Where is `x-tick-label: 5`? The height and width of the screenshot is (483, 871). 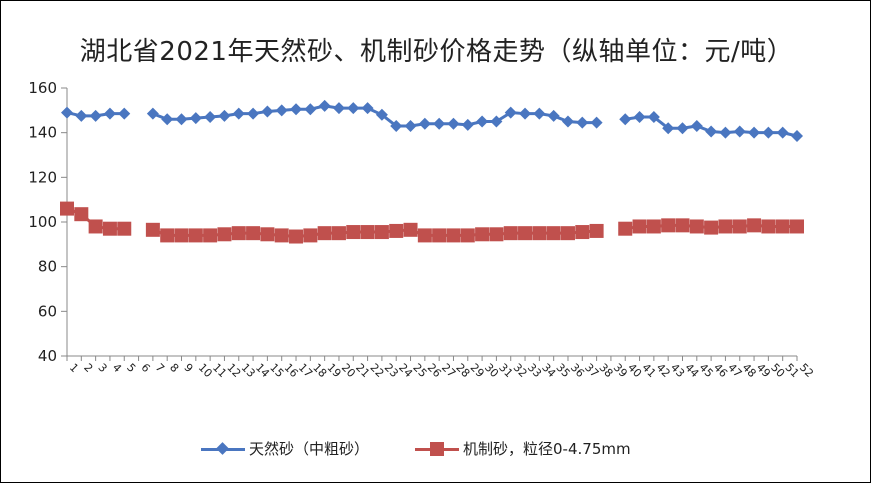
x-tick-label: 5 is located at coordinates (131, 368).